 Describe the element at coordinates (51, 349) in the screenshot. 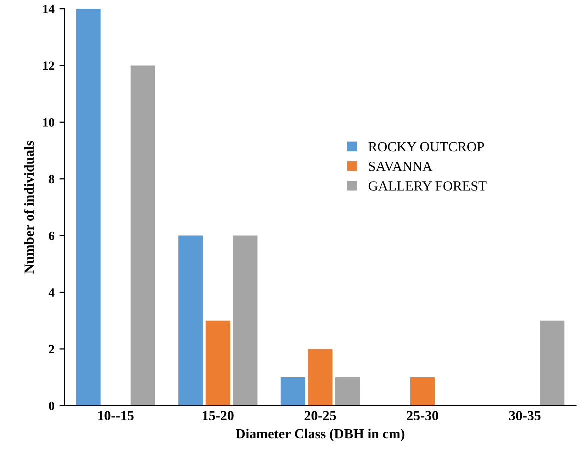

I see `y-tick-label: 2` at that location.